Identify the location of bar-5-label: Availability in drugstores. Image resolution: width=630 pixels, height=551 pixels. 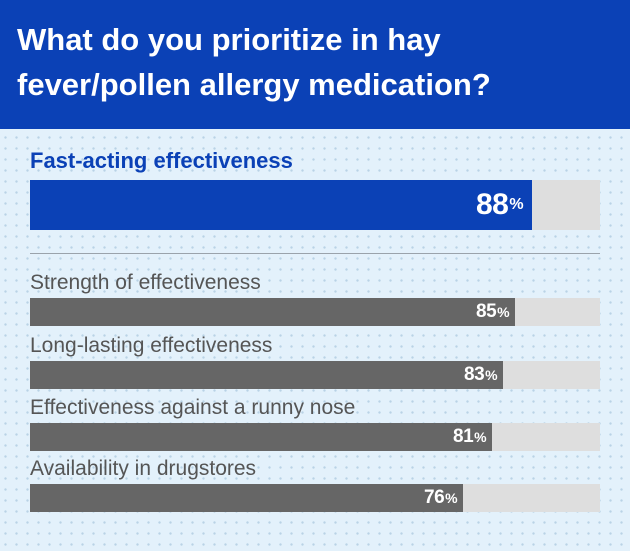
(143, 468).